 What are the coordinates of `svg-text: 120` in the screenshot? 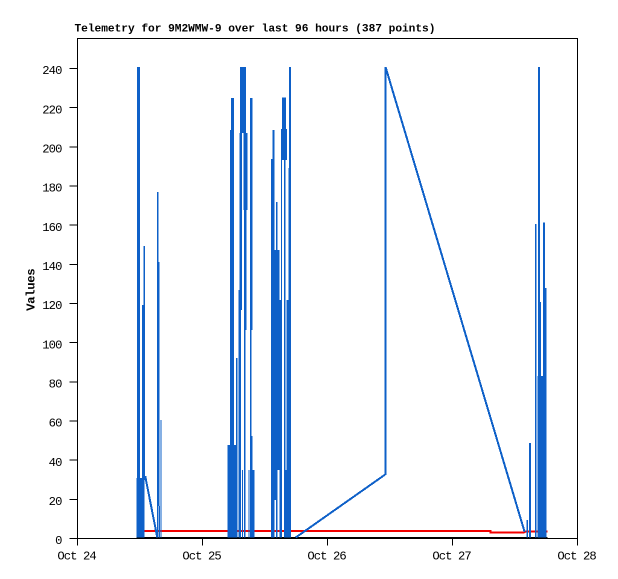 It's located at (52, 306).